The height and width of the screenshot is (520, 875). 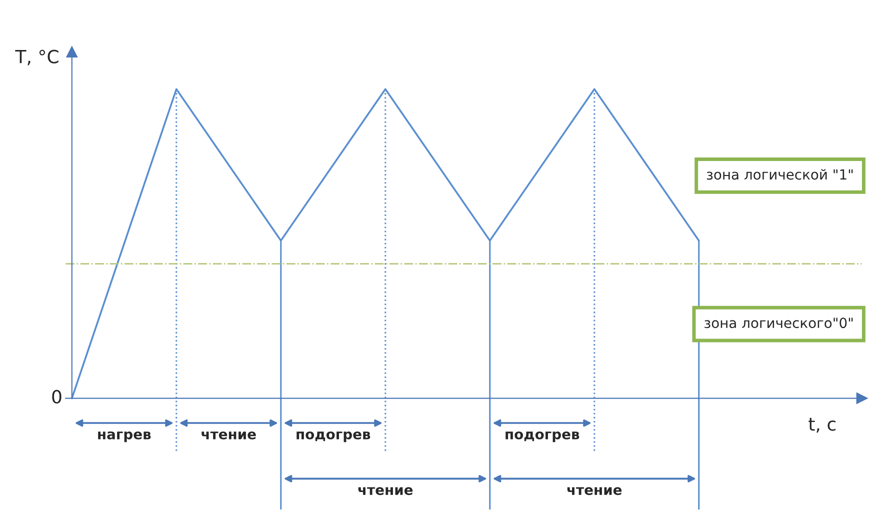 What do you see at coordinates (778, 323) in the screenshot?
I see `annotation: зона логического"0"` at bounding box center [778, 323].